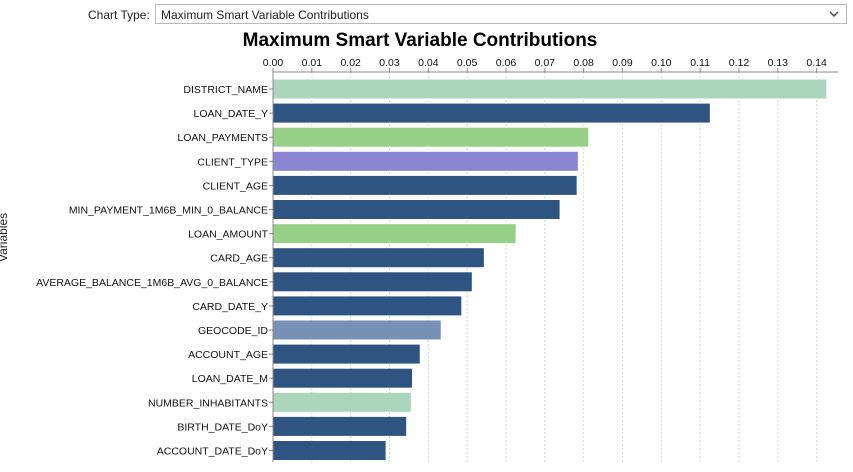 The height and width of the screenshot is (472, 853). What do you see at coordinates (372, 282) in the screenshot?
I see `bar-average-balance-1m6b-avg-0-balance` at bounding box center [372, 282].